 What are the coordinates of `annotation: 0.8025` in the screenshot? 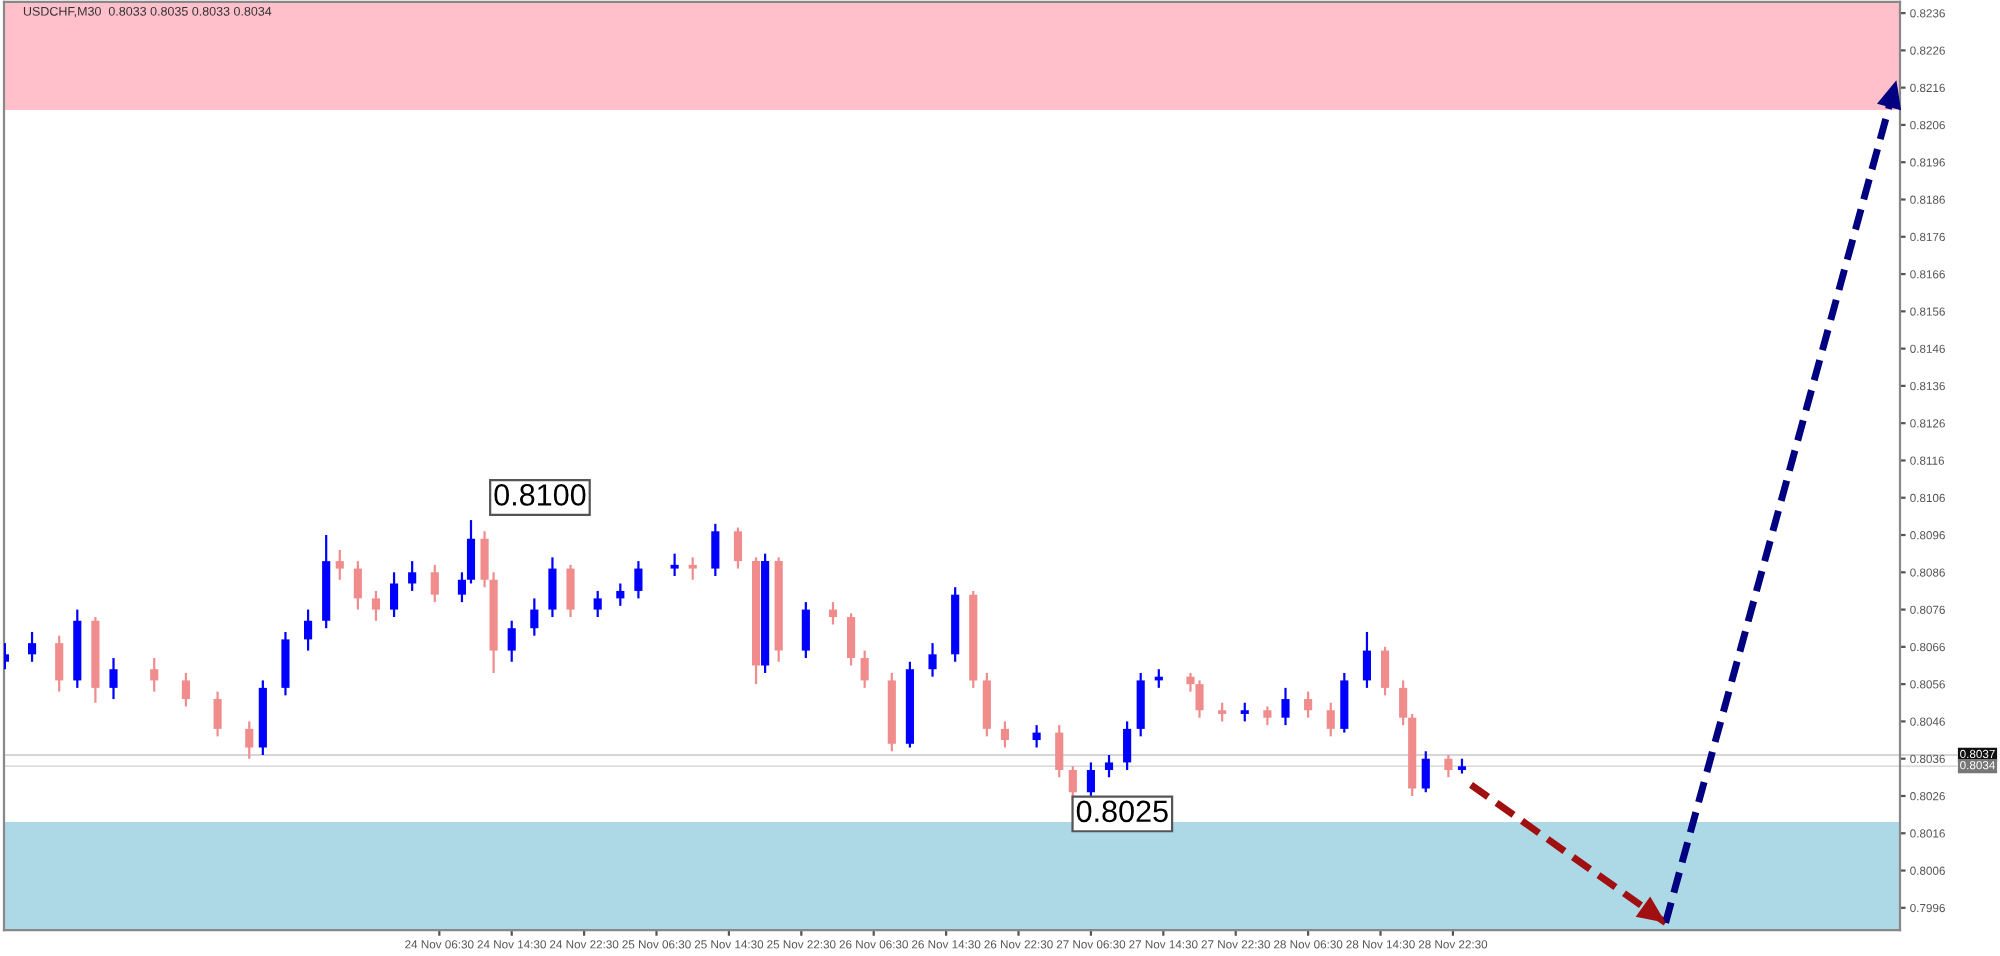 It's located at (1122, 811).